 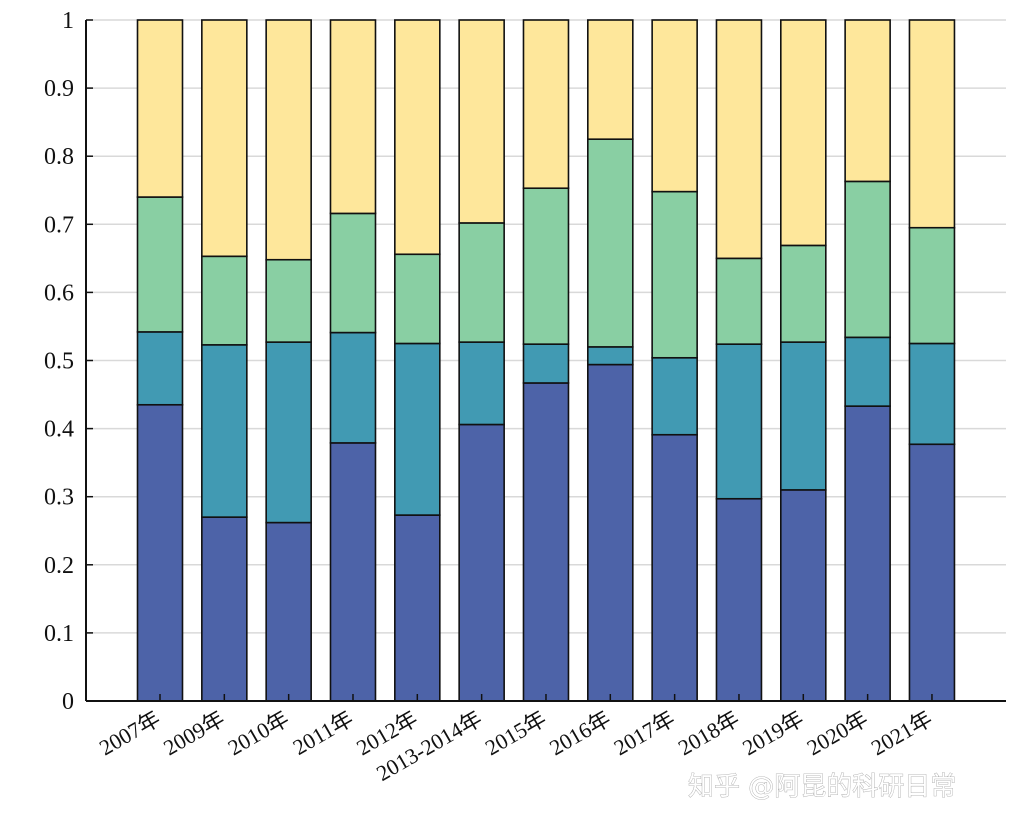 What do you see at coordinates (194, 733) in the screenshot?
I see `x-tick-label: 2009年` at bounding box center [194, 733].